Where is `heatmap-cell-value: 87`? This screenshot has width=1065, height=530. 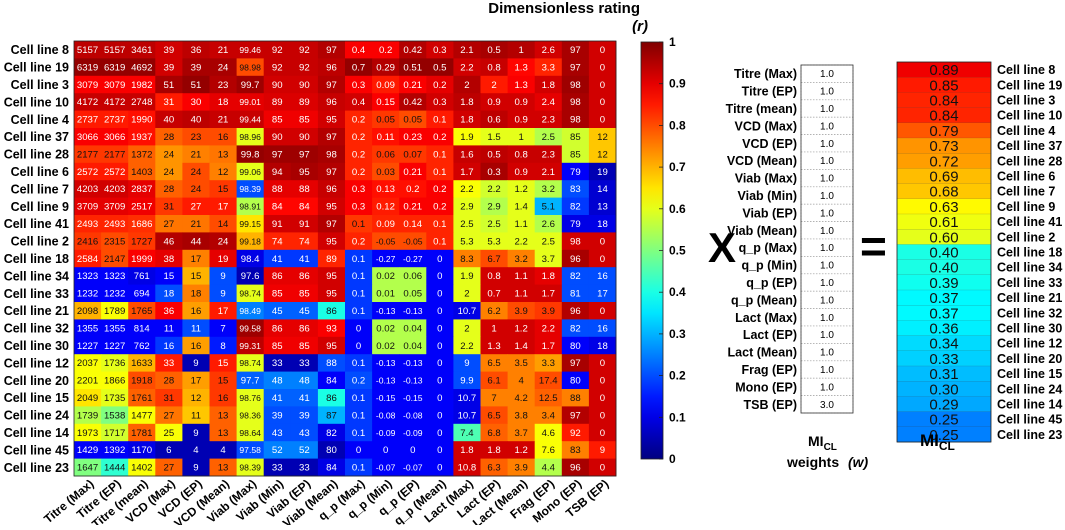 heatmap-cell-value: 87 is located at coordinates (331, 415).